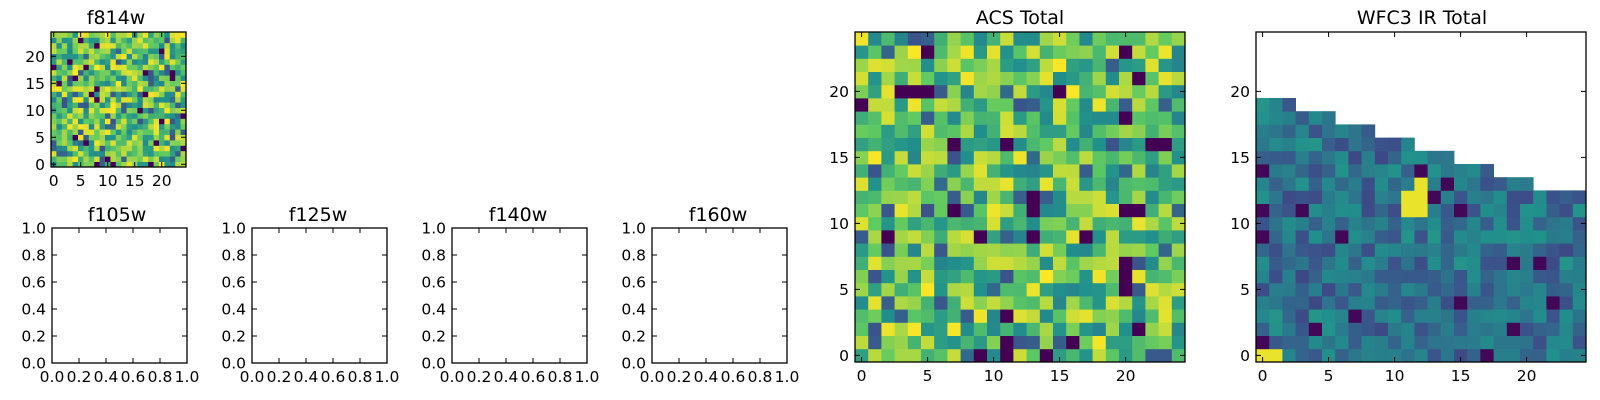  Describe the element at coordinates (116, 18) in the screenshot. I see `panel-title-f814w: f814w` at that location.